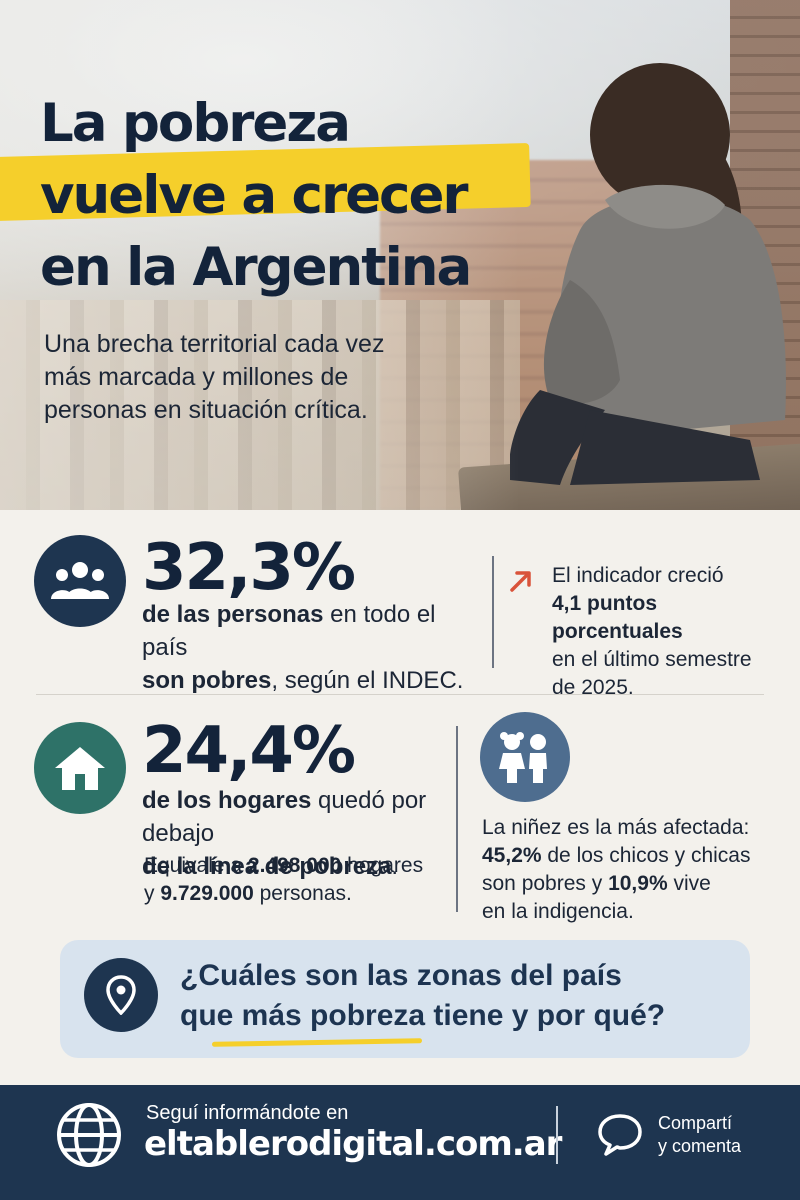 This screenshot has width=800, height=1200. I want to click on title-line-1: La pobreza, so click(195, 123).